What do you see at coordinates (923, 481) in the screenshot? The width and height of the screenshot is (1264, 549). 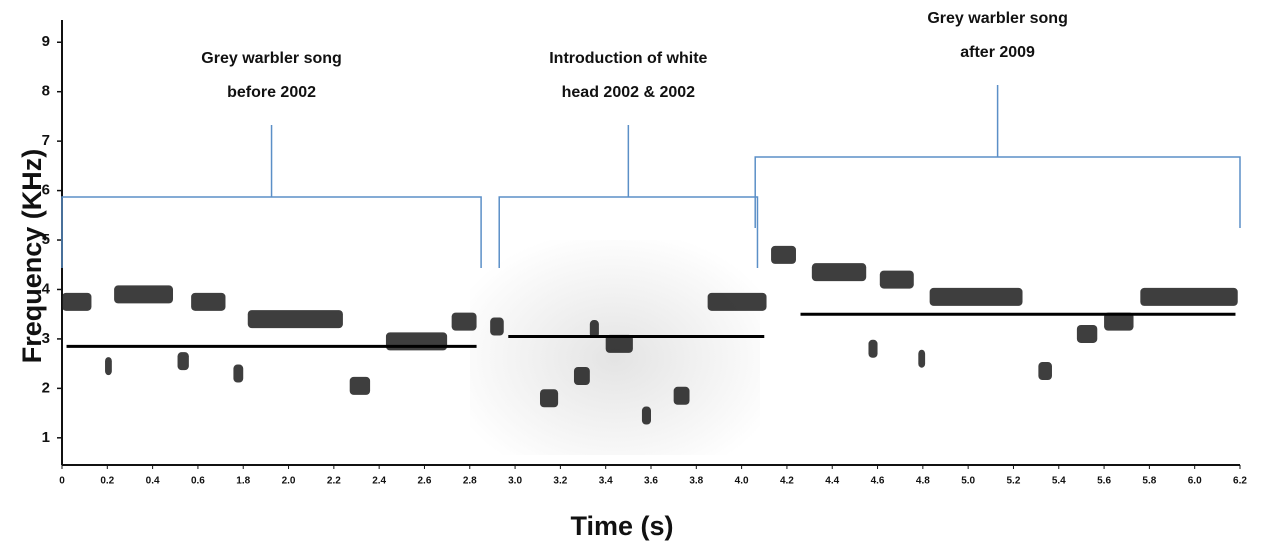 I see `x-tick-label: 4.8` at bounding box center [923, 481].